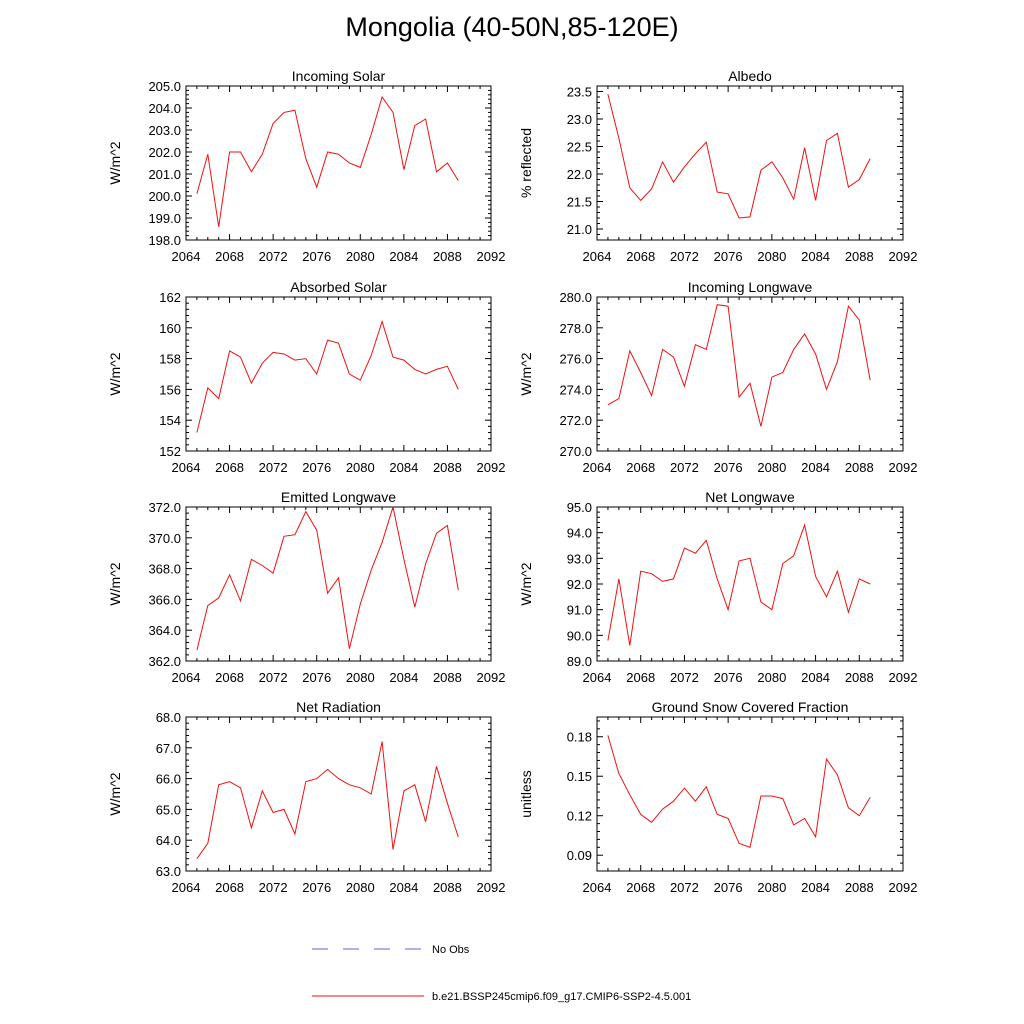 Image resolution: width=1024 pixels, height=1024 pixels. I want to click on y-tick-label: 94.0, so click(579, 533).